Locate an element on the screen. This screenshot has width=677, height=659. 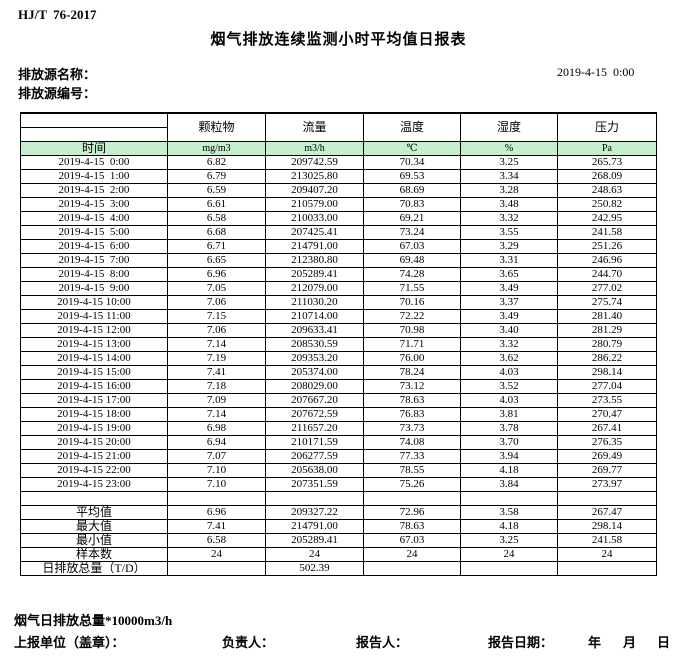
value-cell: 78.24 is located at coordinates (412, 372).